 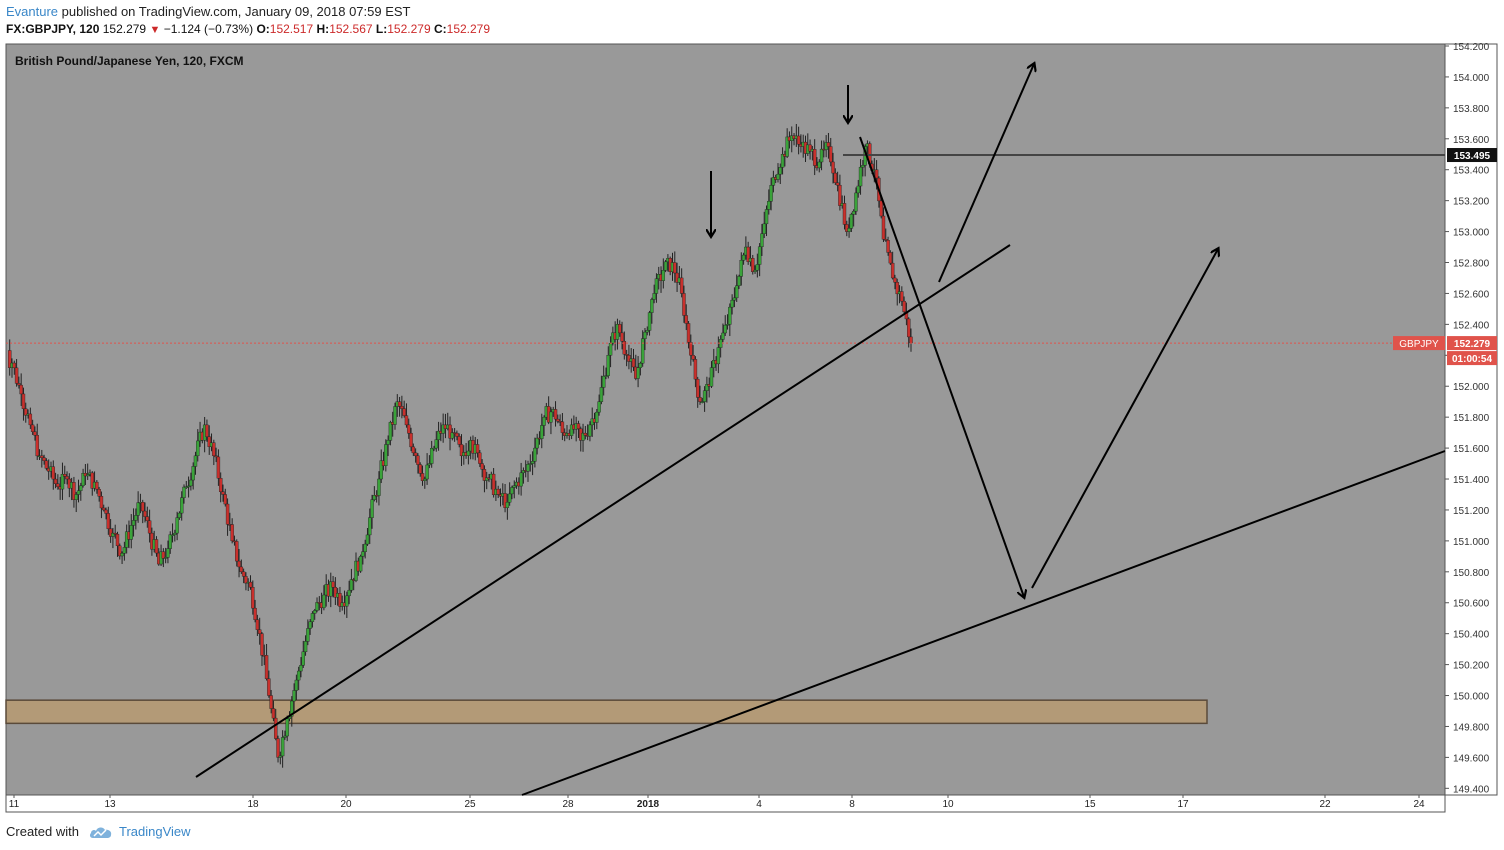 I want to click on countdown-text: 01:00:54, so click(x=1472, y=359).